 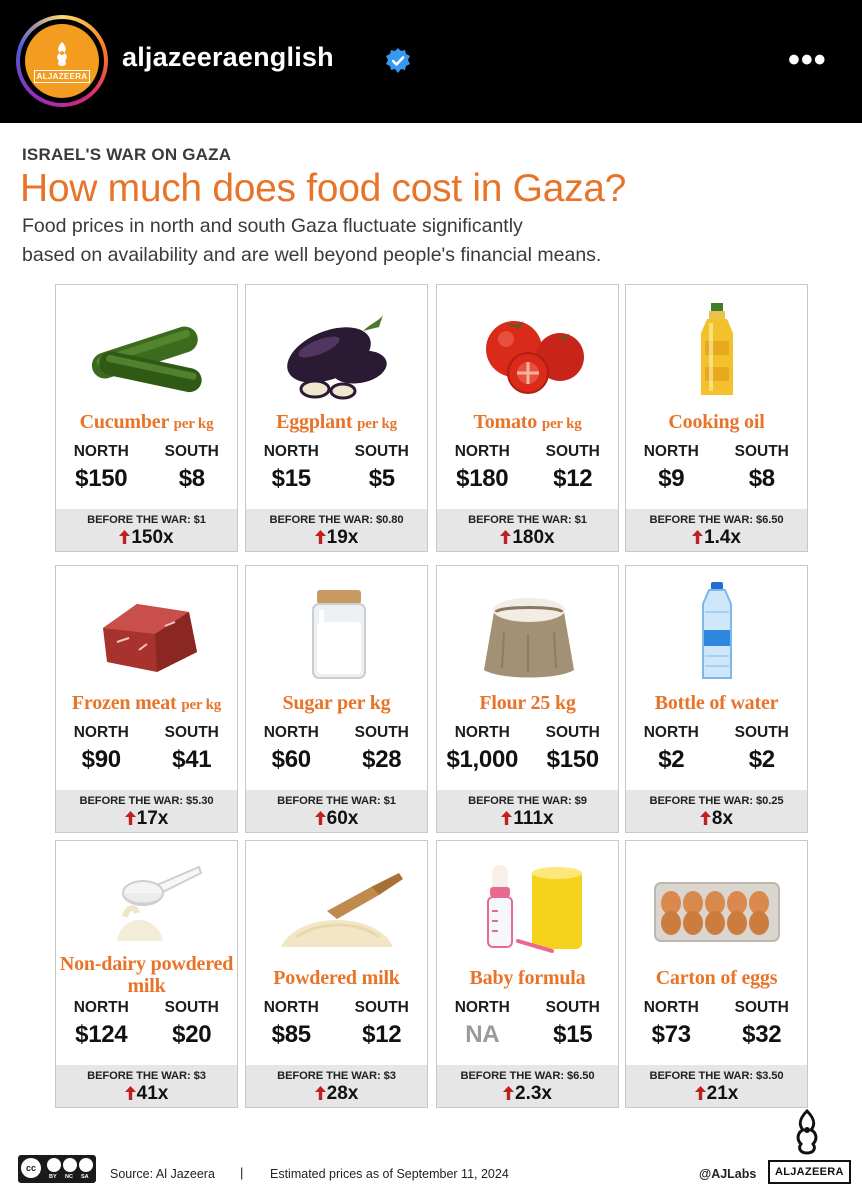 What do you see at coordinates (573, 759) in the screenshot?
I see `south-price: $150` at bounding box center [573, 759].